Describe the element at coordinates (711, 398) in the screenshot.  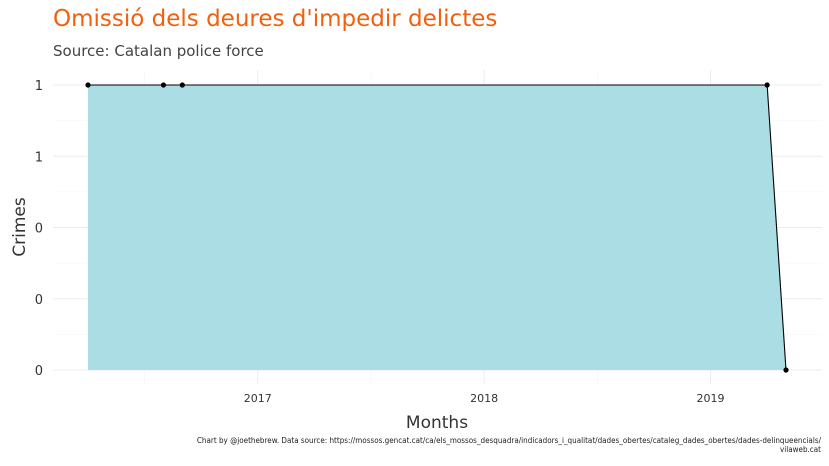
I see `x-tick-label: 2019` at that location.